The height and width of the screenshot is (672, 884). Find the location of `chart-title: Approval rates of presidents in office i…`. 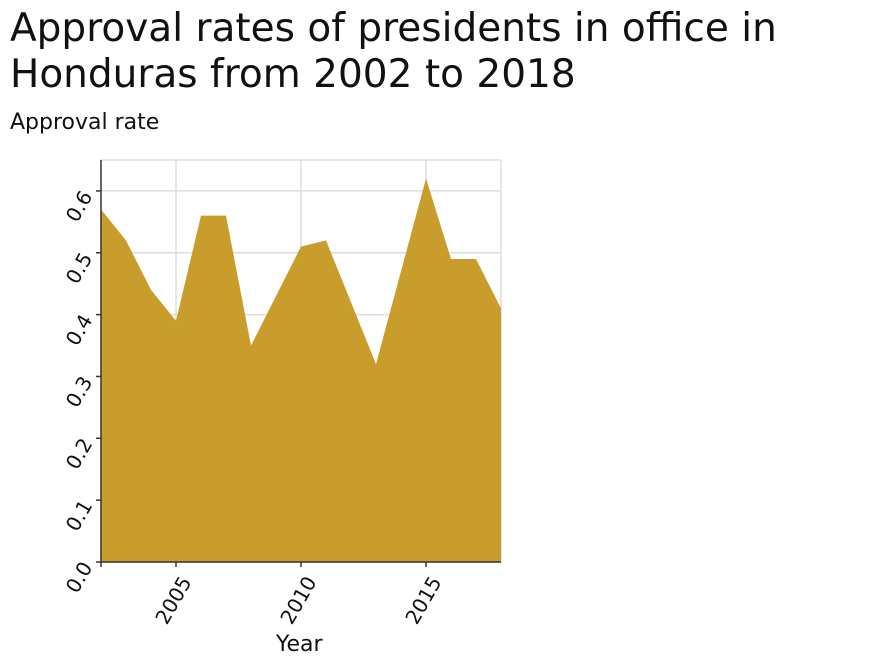

chart-title: Approval rates of presidents in office i… is located at coordinates (393, 51).